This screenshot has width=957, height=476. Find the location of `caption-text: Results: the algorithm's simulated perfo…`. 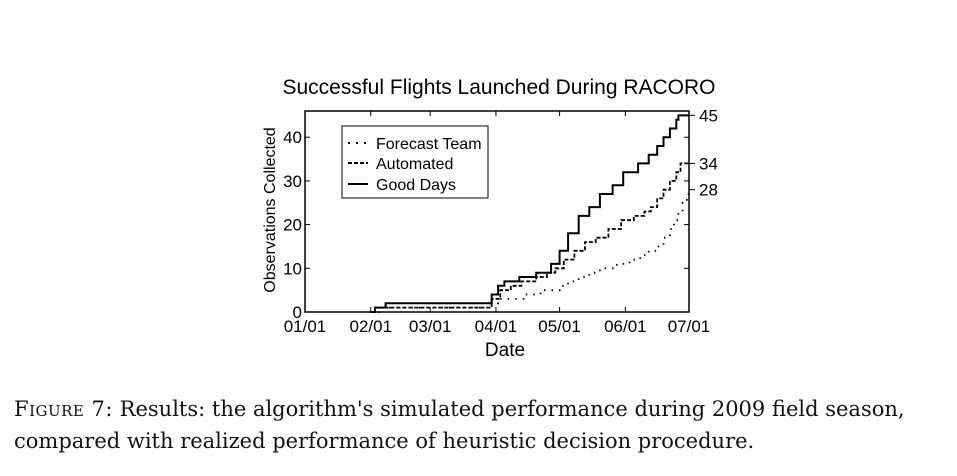

caption-text: Results: the algorithm's simulated perfo… is located at coordinates (459, 425).